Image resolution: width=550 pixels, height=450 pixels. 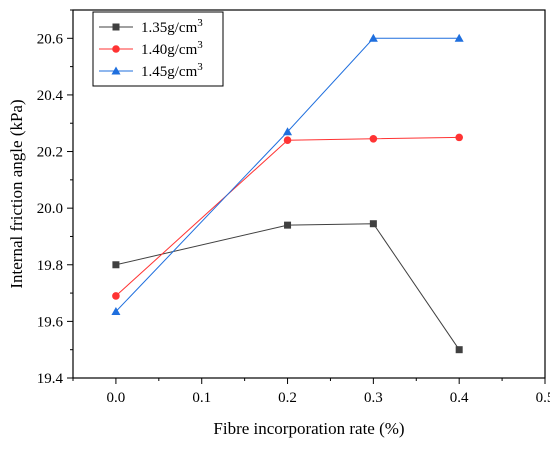 What do you see at coordinates (116, 398) in the screenshot?
I see `x-tick-label: 0.0` at bounding box center [116, 398].